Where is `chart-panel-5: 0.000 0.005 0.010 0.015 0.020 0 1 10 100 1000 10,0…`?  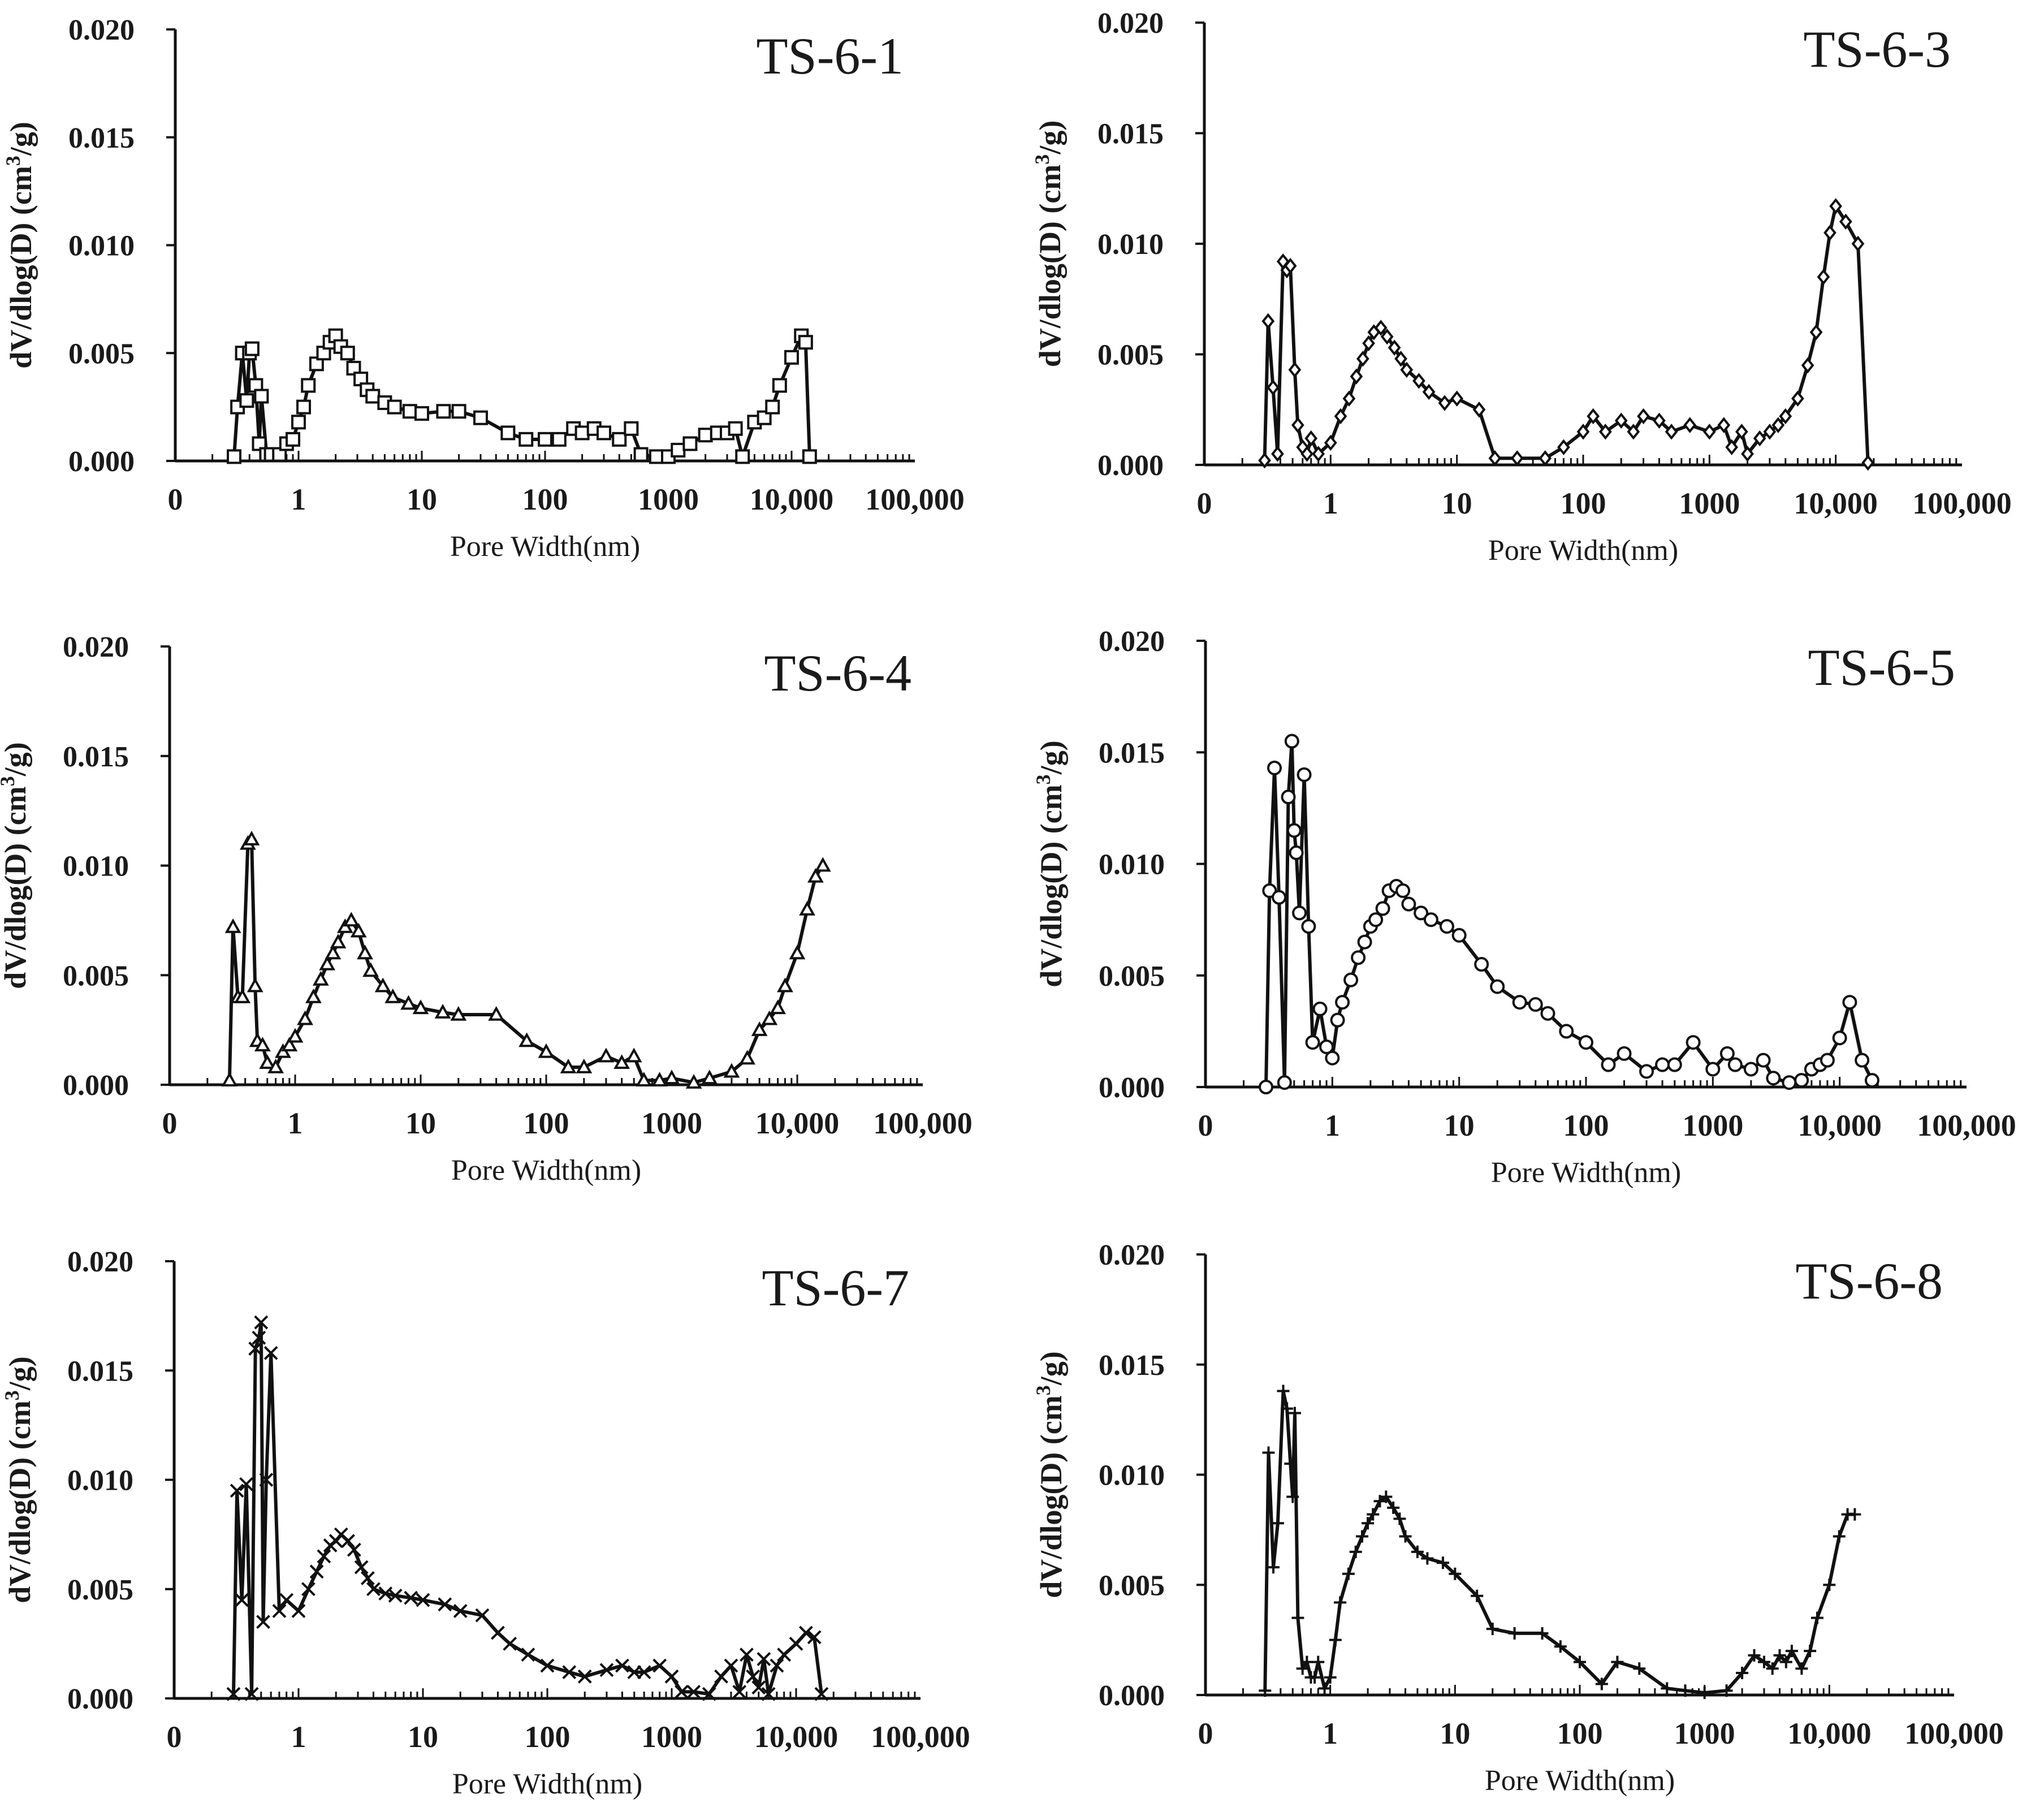 chart-panel-5: 0.000 0.005 0.010 0.015 0.020 0 1 10 100 1000 10,0… is located at coordinates (485, 1523).